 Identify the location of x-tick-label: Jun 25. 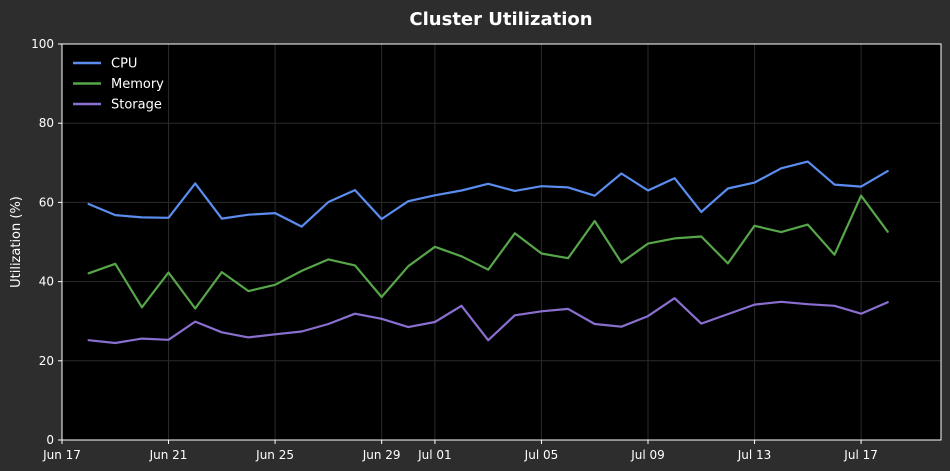
(274, 455).